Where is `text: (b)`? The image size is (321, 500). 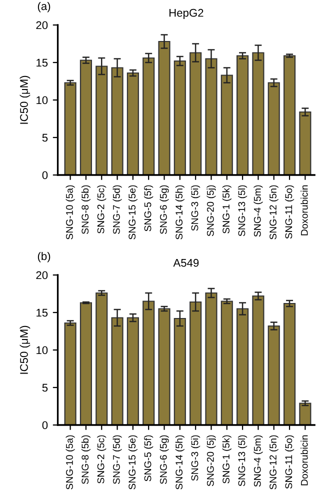 text: (b) is located at coordinates (44, 257).